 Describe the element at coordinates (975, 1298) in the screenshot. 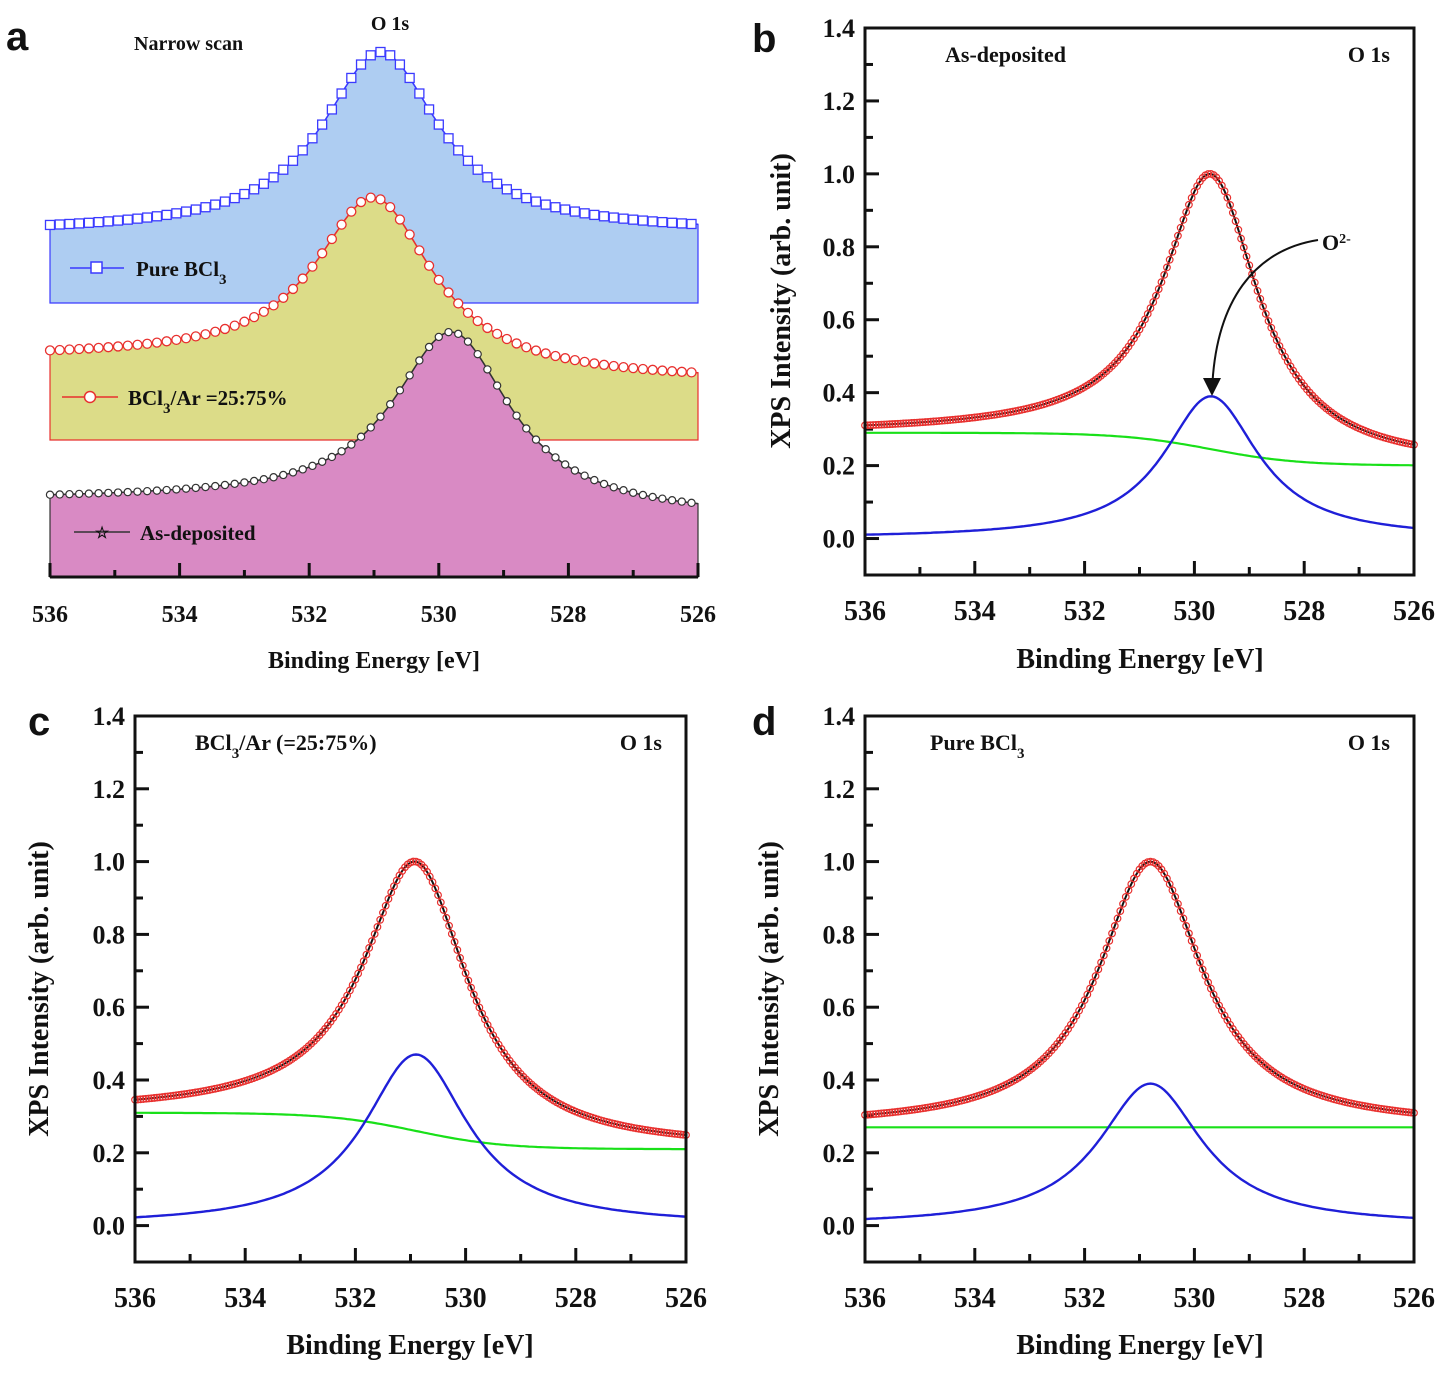

I see `x-tick-label: 534` at that location.